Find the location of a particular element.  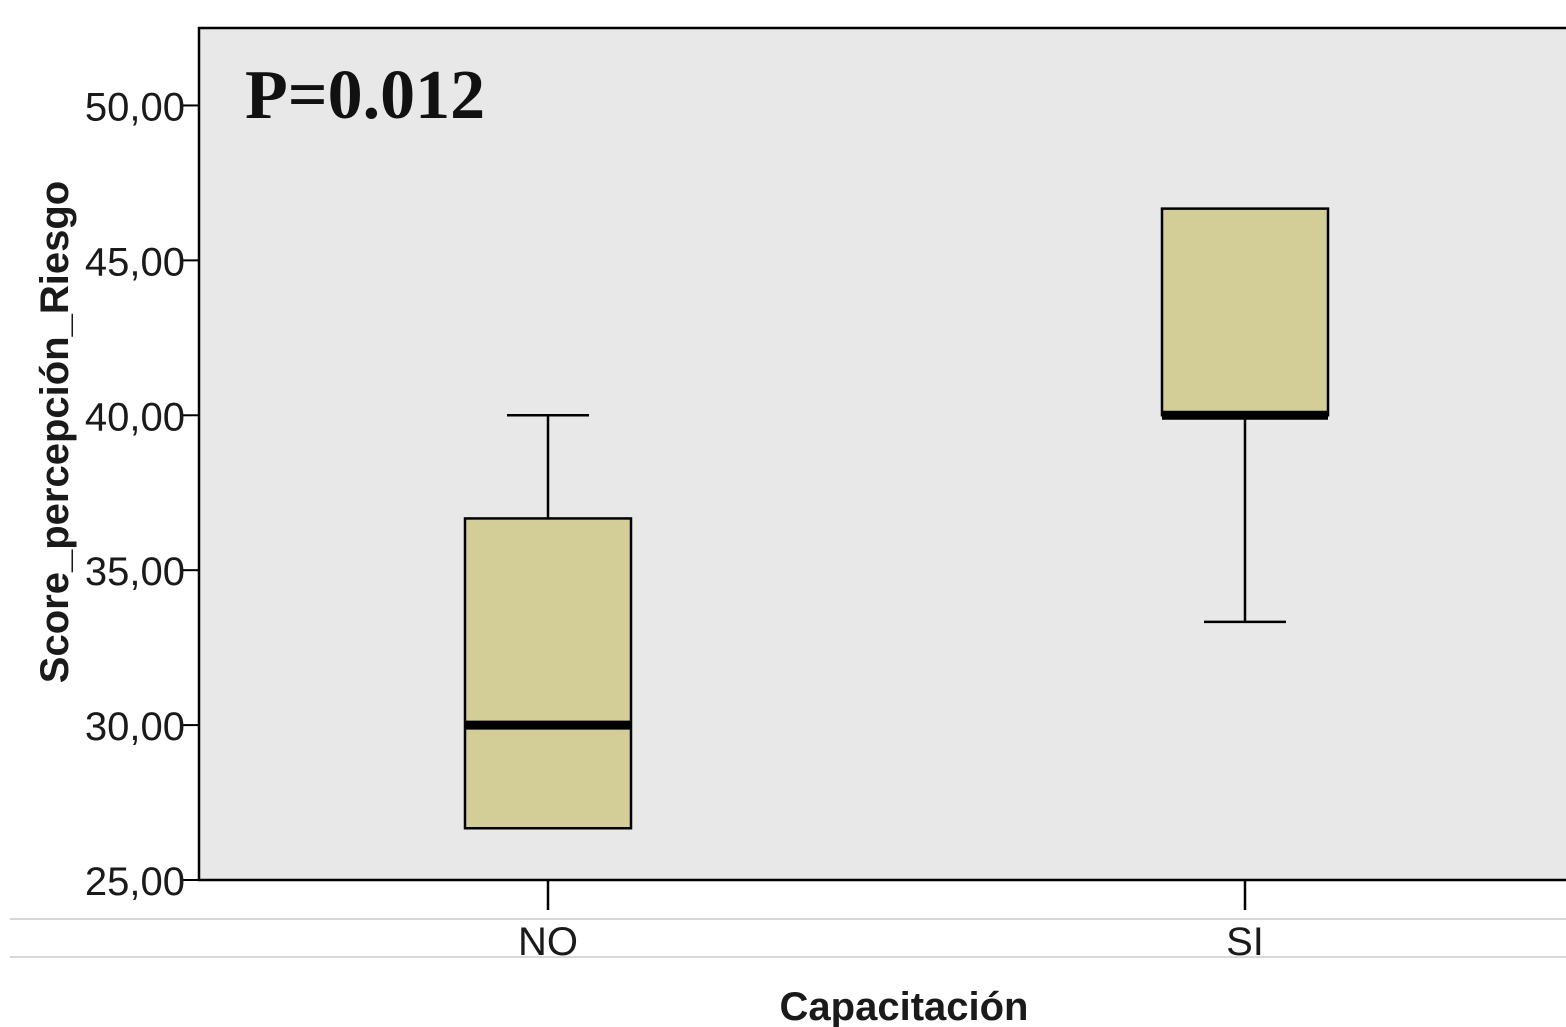

y-tick-label: 40,00 is located at coordinates (135, 417).